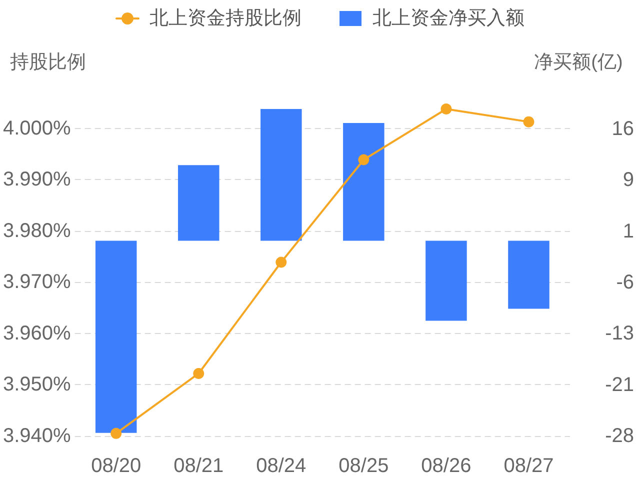  I want to click on y-tick-label: 3.940%, so click(37, 436).